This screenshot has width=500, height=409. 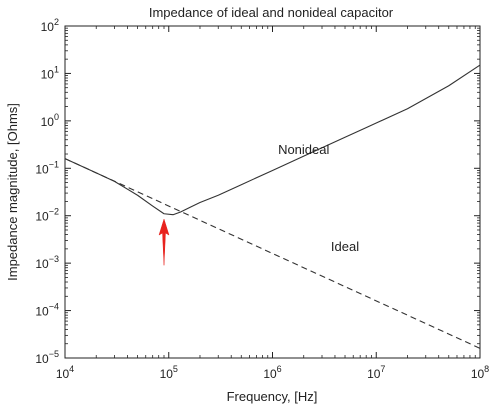 What do you see at coordinates (272, 372) in the screenshot?
I see `x-tick-label: 10⁶` at bounding box center [272, 372].